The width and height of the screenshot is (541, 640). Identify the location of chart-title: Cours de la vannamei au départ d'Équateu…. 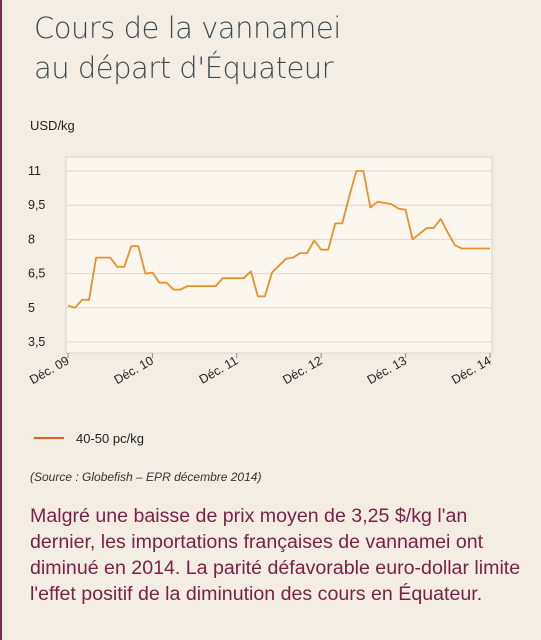
(274, 48).